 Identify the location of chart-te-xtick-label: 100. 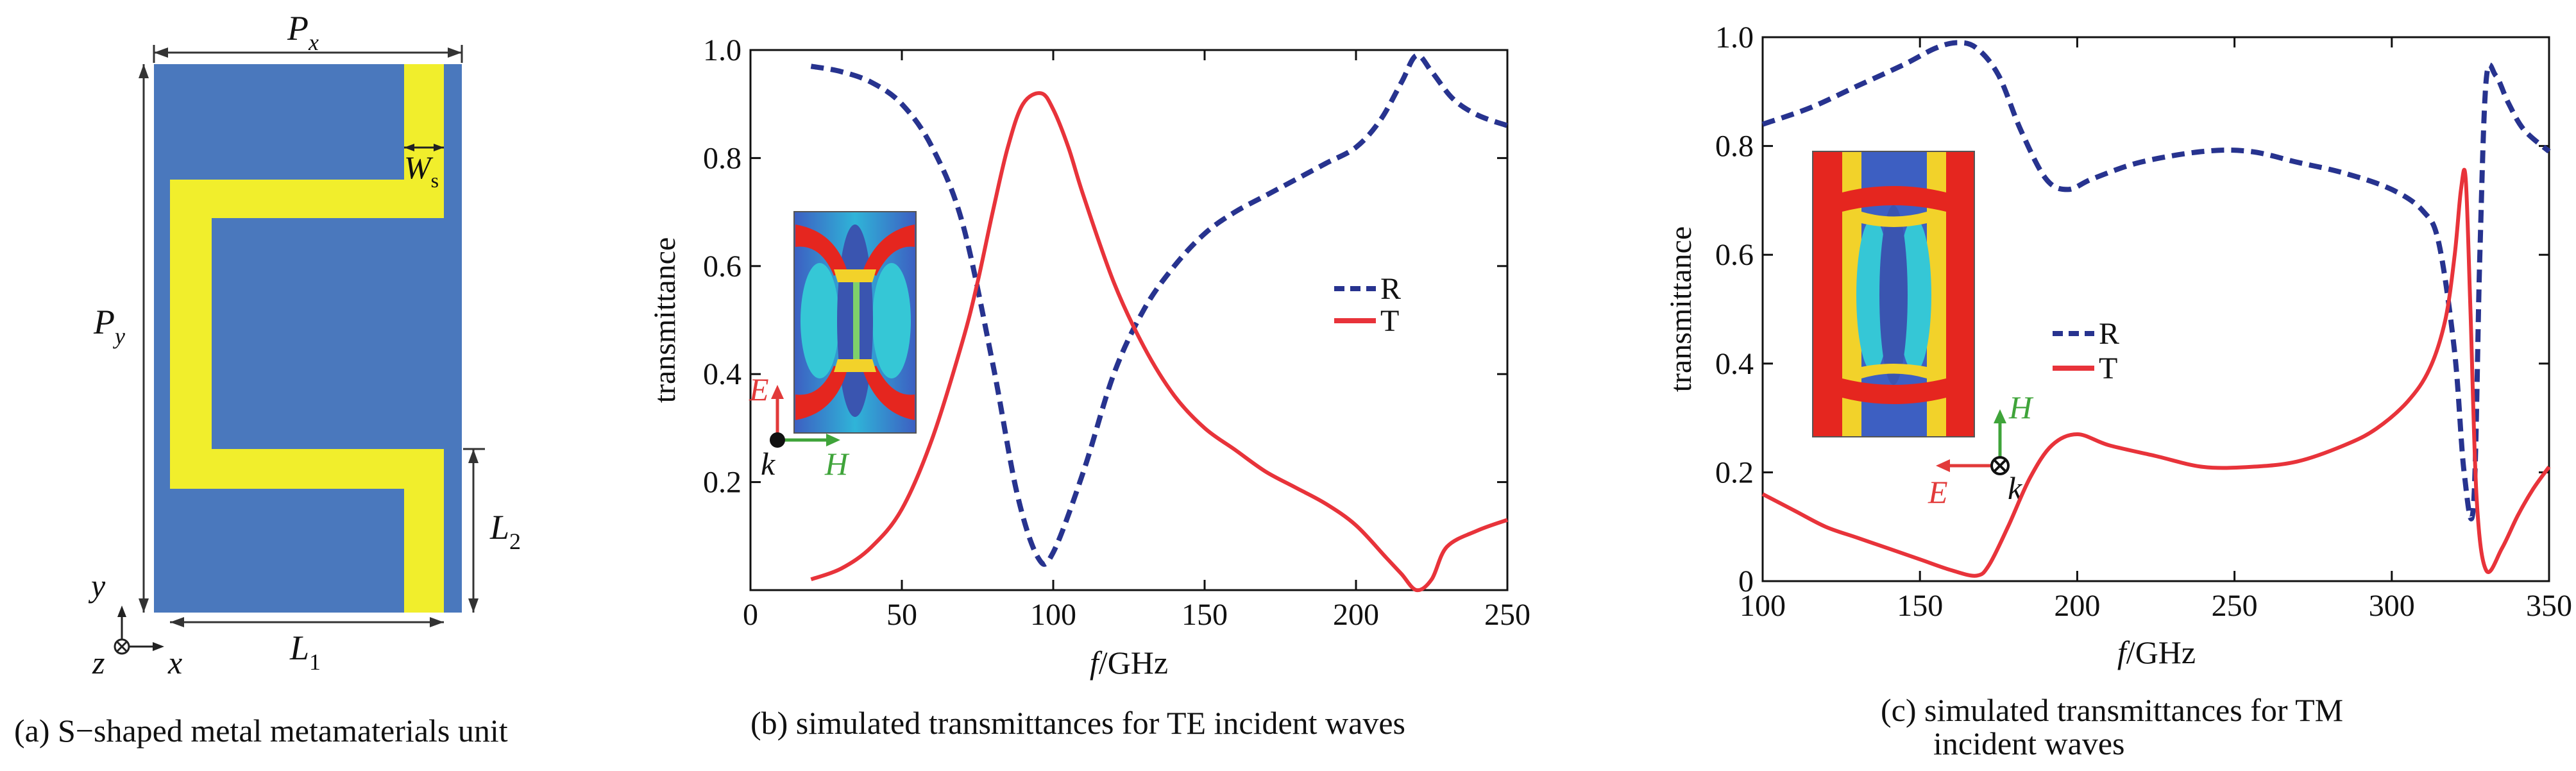
(1053, 615).